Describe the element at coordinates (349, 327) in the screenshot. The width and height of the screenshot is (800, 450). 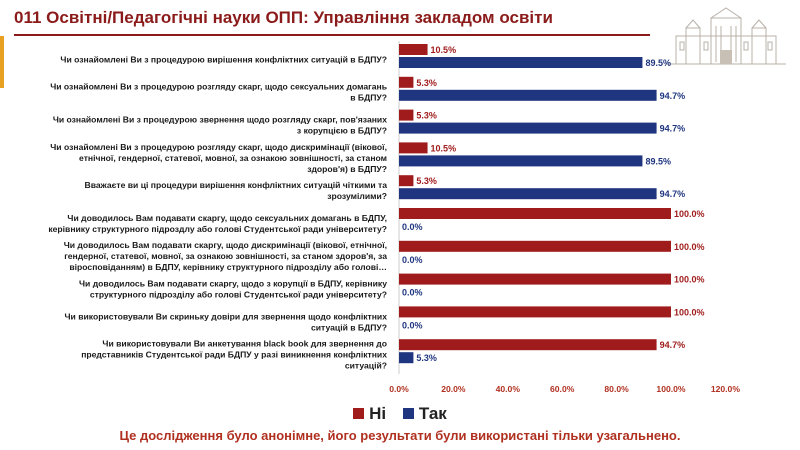
I see `category-label-line: ситуацій в БДПУ?` at that location.